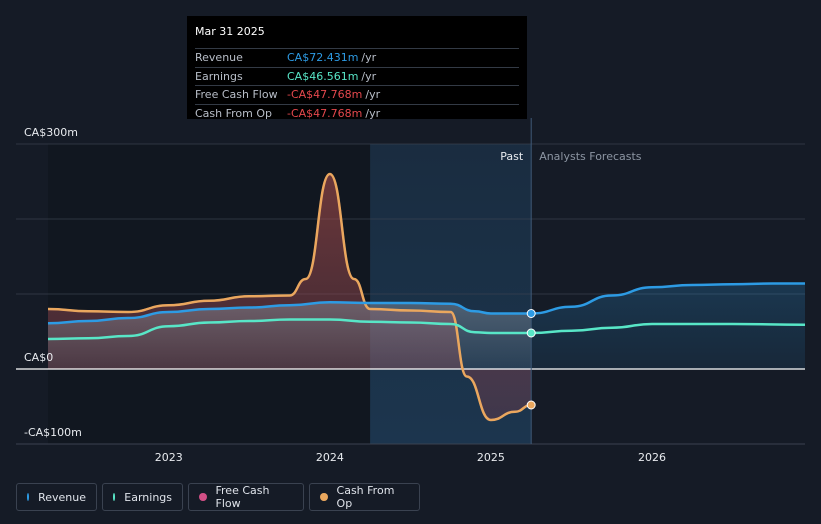 The width and height of the screenshot is (821, 524). What do you see at coordinates (512, 156) in the screenshot?
I see `past-label: Past` at bounding box center [512, 156].